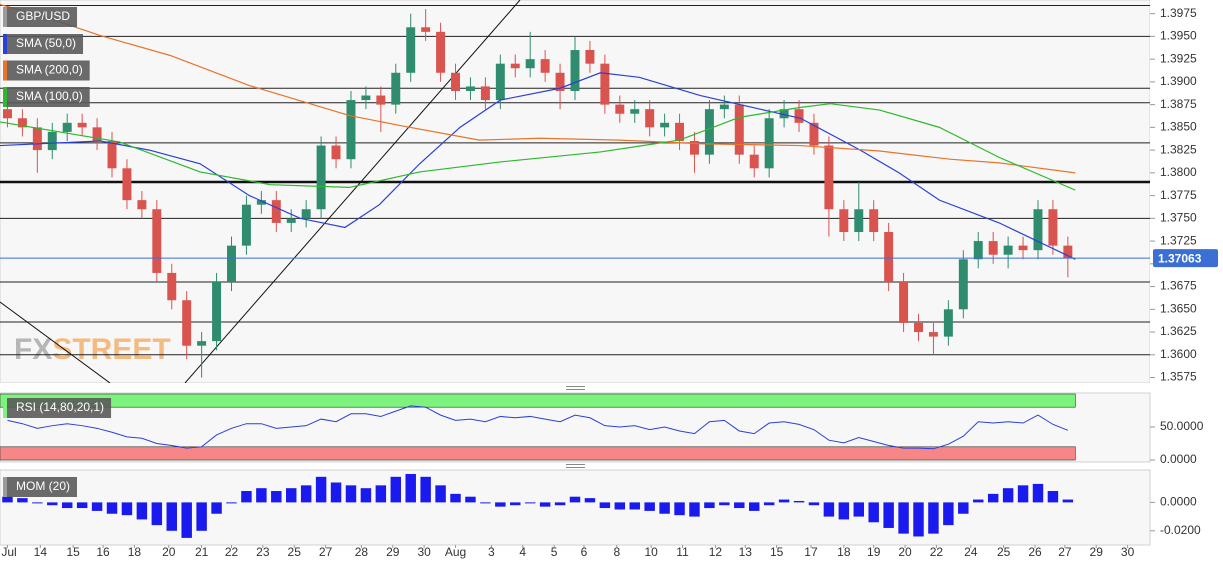 This screenshot has width=1223, height=565. What do you see at coordinates (1178, 377) in the screenshot?
I see `y-tick-label: 1.3575` at bounding box center [1178, 377].